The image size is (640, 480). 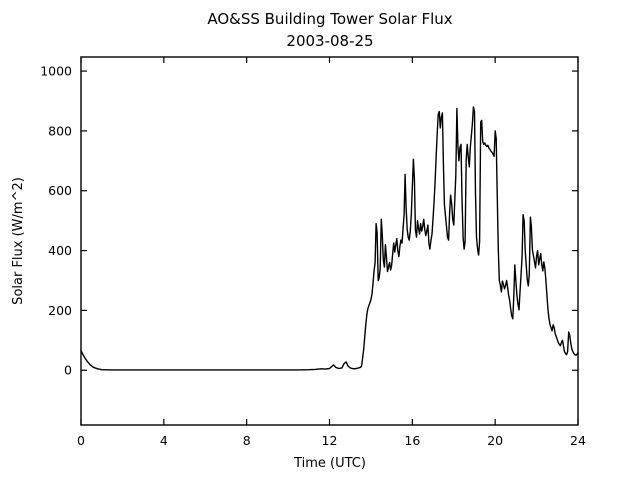 What do you see at coordinates (495, 440) in the screenshot?
I see `x-tick-label: 20` at bounding box center [495, 440].